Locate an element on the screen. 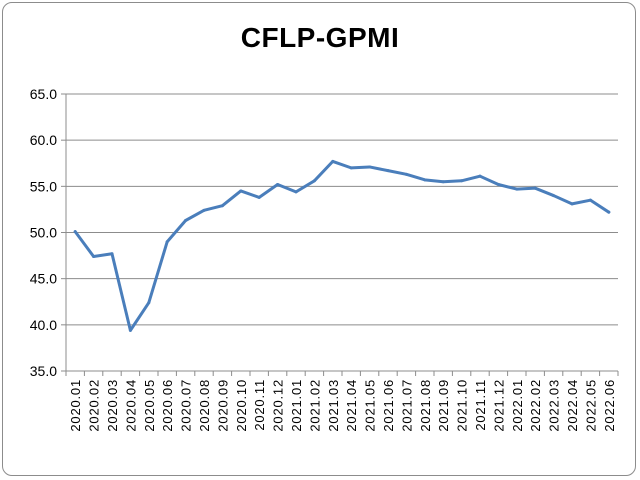  x-tick-label: 2022.04 is located at coordinates (572, 405).